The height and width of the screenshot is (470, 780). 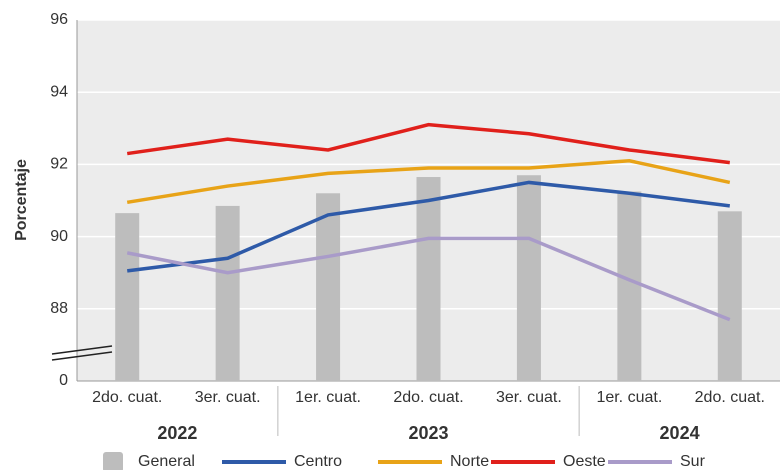 What do you see at coordinates (693, 461) in the screenshot?
I see `legend-label: Sur` at bounding box center [693, 461].